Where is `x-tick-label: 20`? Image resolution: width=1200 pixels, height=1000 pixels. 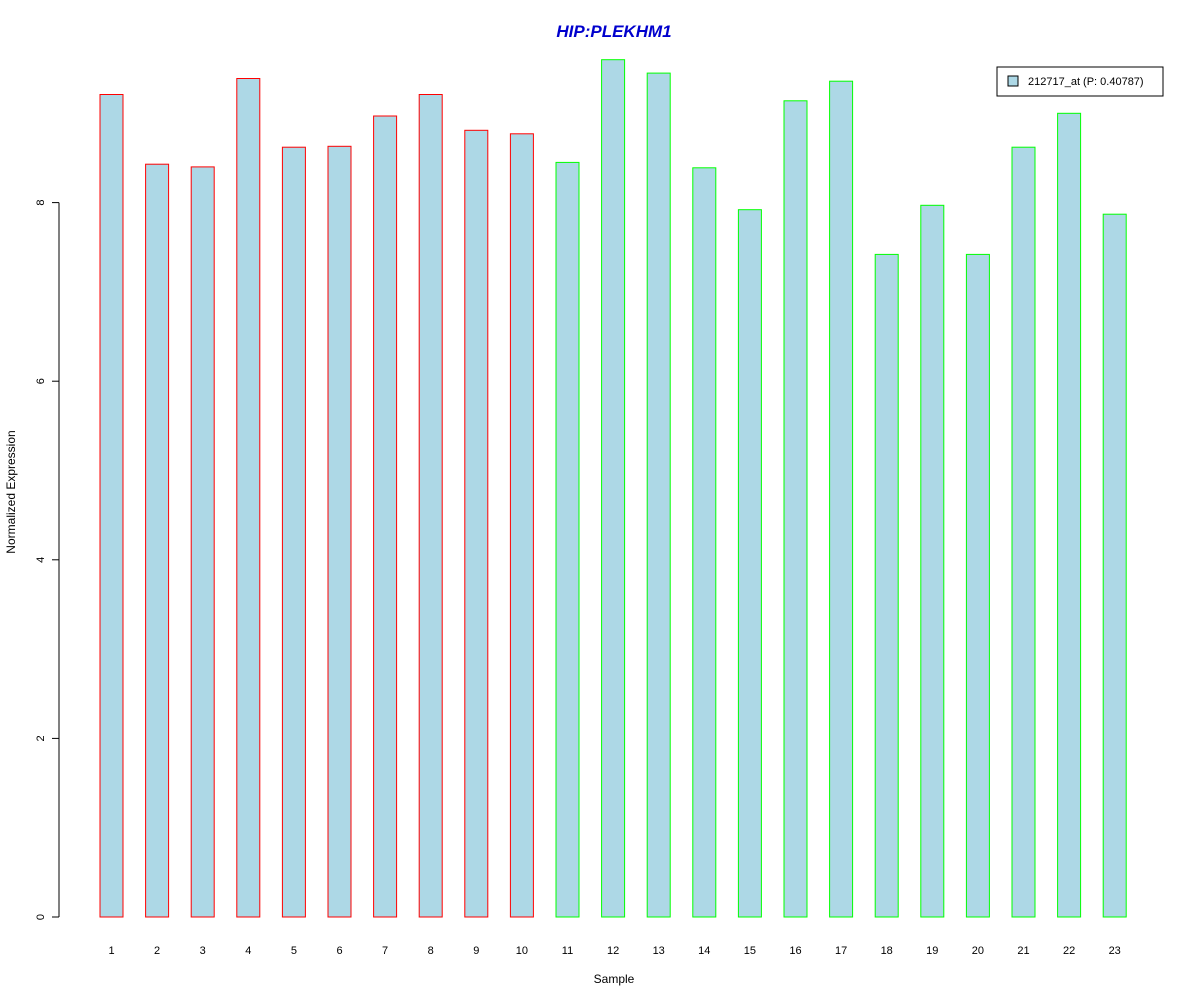
x-tick-label: 20 is located at coordinates (978, 951).